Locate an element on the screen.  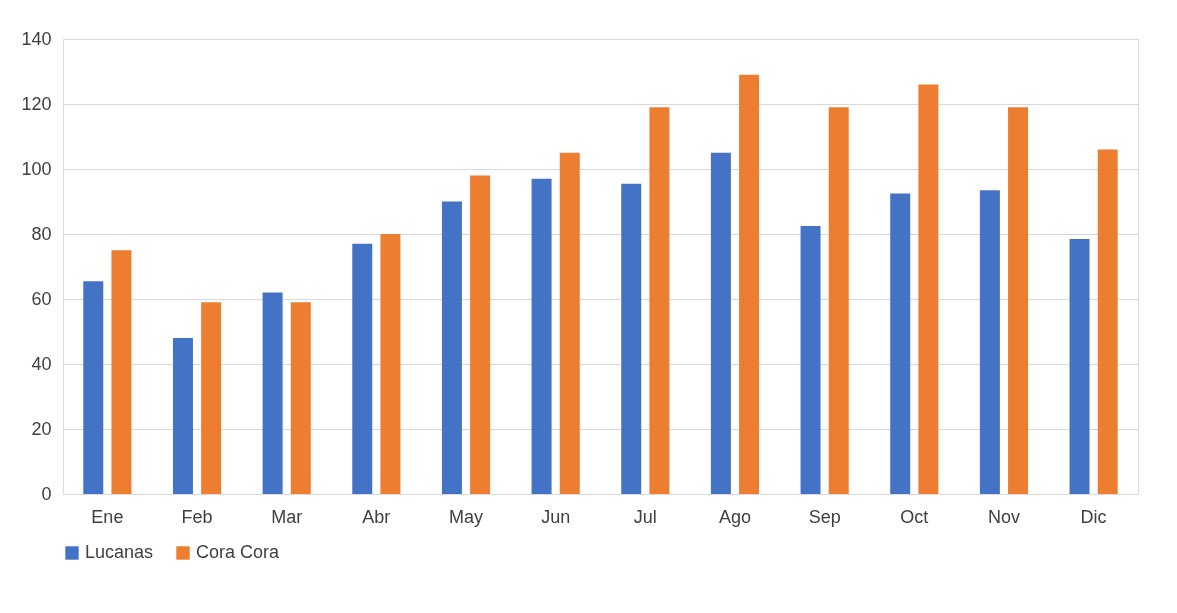
x-tick-label: Sep is located at coordinates (824, 516).